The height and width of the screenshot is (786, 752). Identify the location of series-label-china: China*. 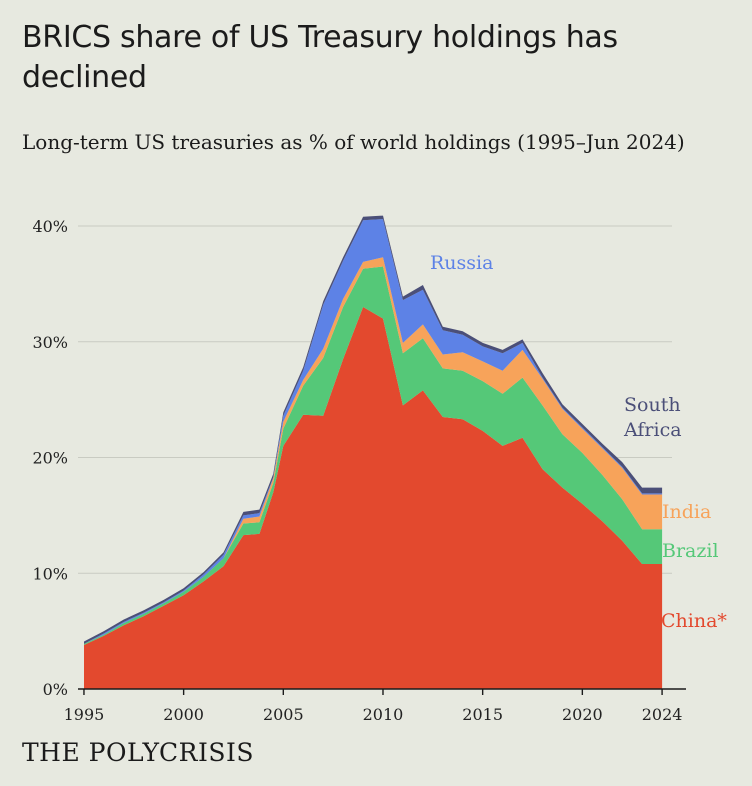
(694, 621).